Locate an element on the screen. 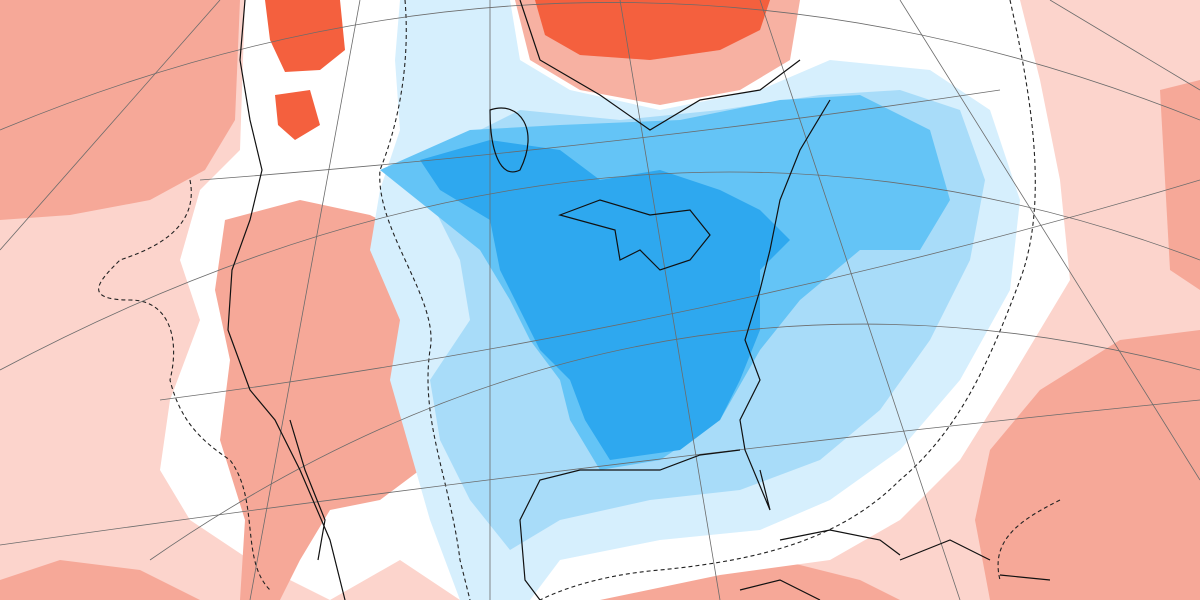 This screenshot has height=600, width=1200. contour-sw is located at coordinates (184, 385).